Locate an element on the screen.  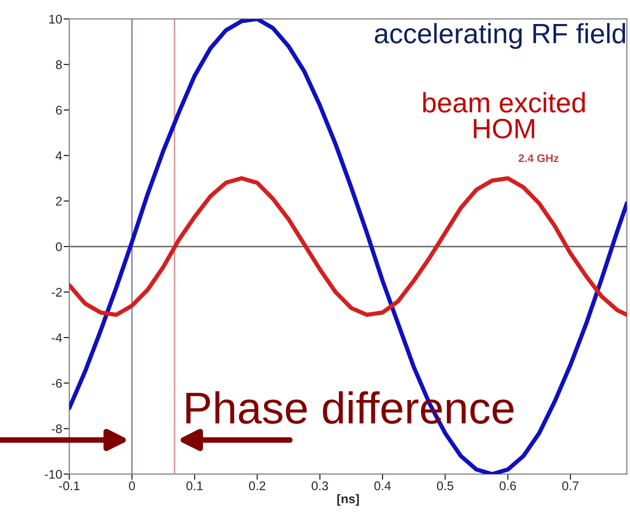
x-tick-label: 0.7 is located at coordinates (570, 485).